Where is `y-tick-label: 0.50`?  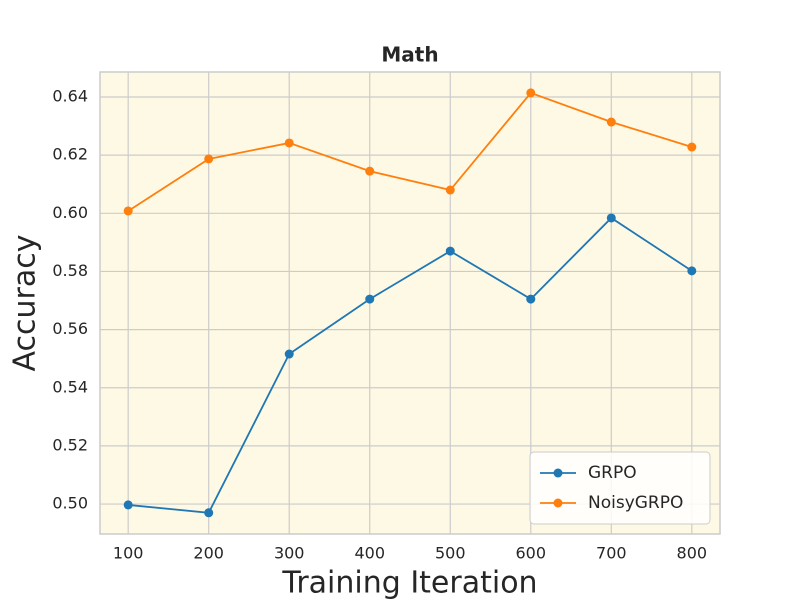
y-tick-label: 0.50 is located at coordinates (70, 503).